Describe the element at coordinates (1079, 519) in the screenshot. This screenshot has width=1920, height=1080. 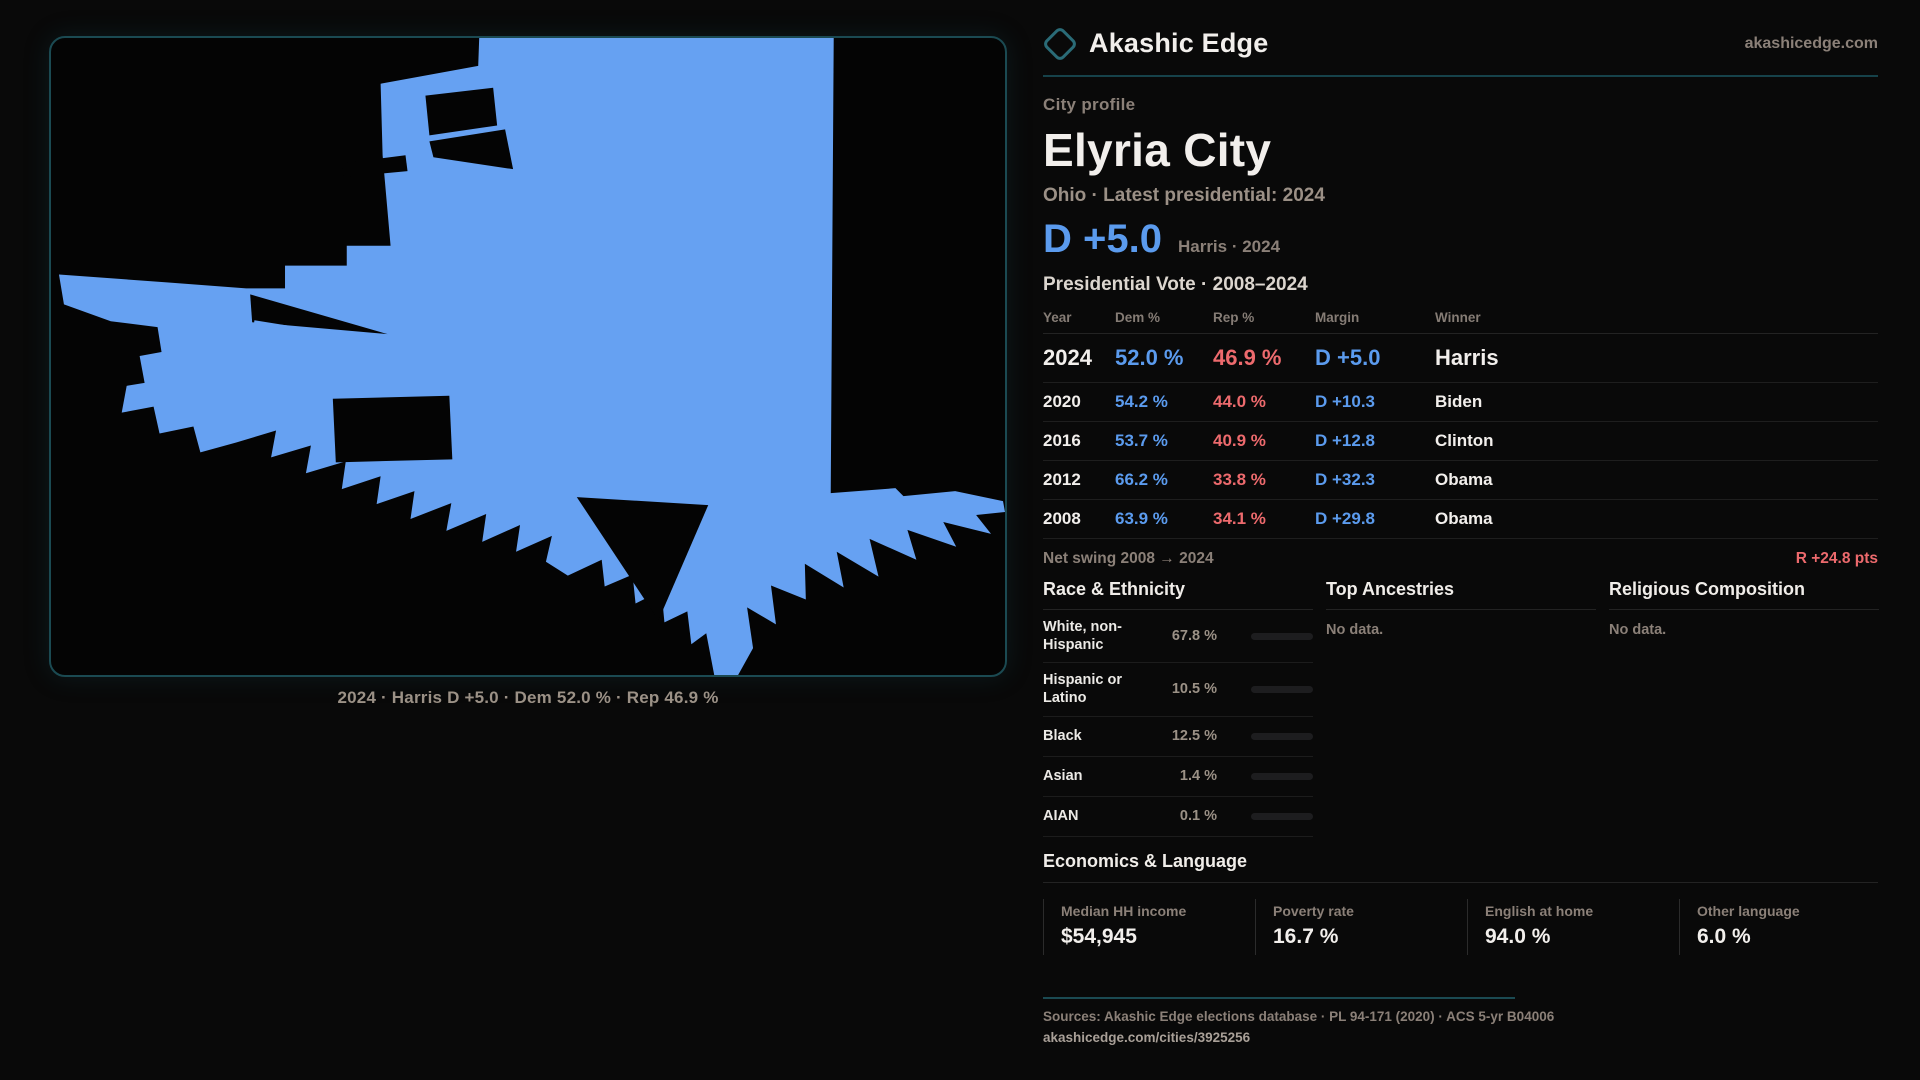
I see `cell-year: 2008` at that location.